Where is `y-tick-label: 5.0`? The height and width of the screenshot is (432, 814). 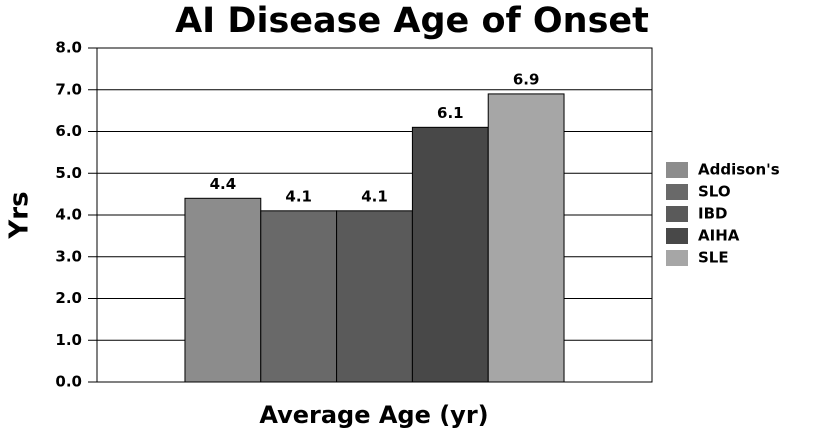 y-tick-label: 5.0 is located at coordinates (68, 173).